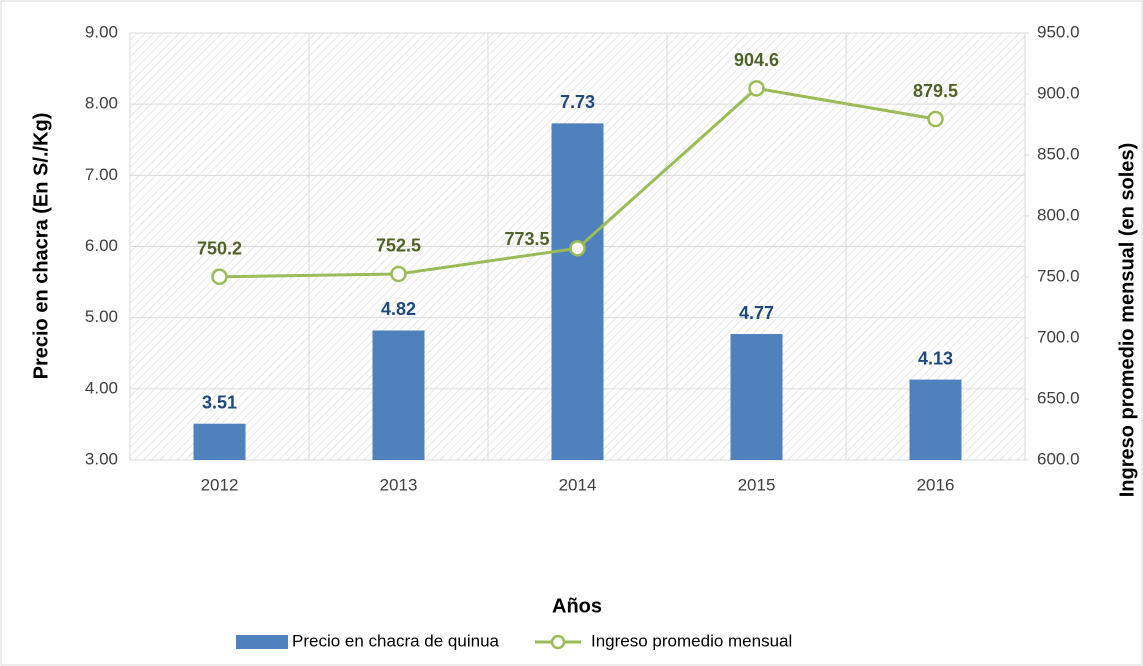 The width and height of the screenshot is (1143, 666). Describe the element at coordinates (1127, 320) in the screenshot. I see `y2-axis-title: Ingreso promedio mensual (en soles)` at that location.